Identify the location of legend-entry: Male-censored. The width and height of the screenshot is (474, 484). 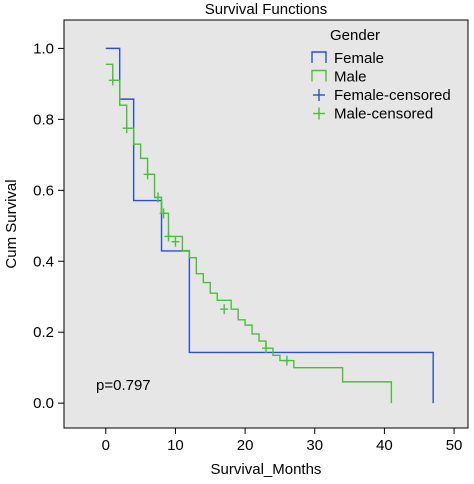
(373, 114).